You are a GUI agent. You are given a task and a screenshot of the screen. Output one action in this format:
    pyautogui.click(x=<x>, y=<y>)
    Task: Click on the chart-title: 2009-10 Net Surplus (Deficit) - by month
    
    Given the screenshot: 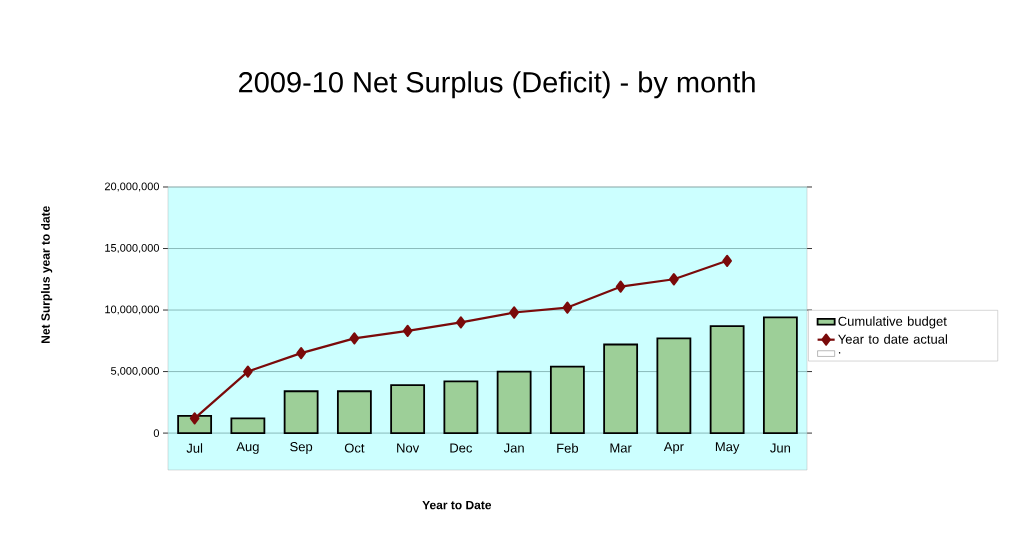 What is the action you would take?
    pyautogui.click(x=497, y=85)
    